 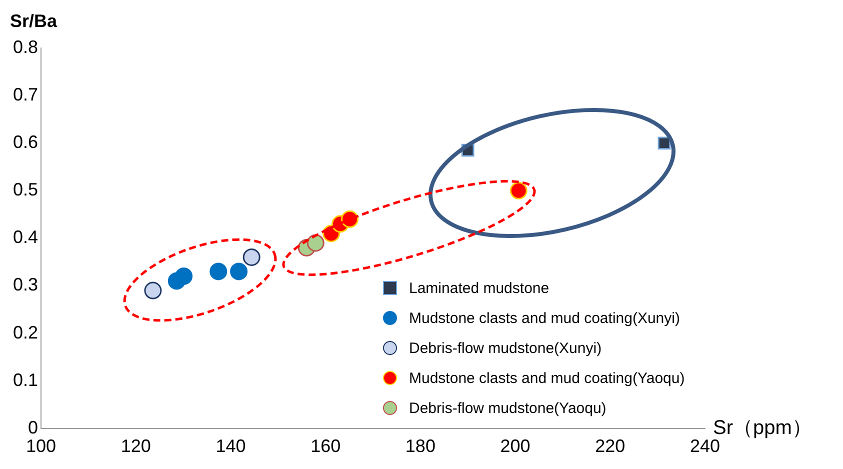 What do you see at coordinates (505, 348) in the screenshot?
I see `legend-label: Debris-flow mudstone(Xunyi)` at bounding box center [505, 348].